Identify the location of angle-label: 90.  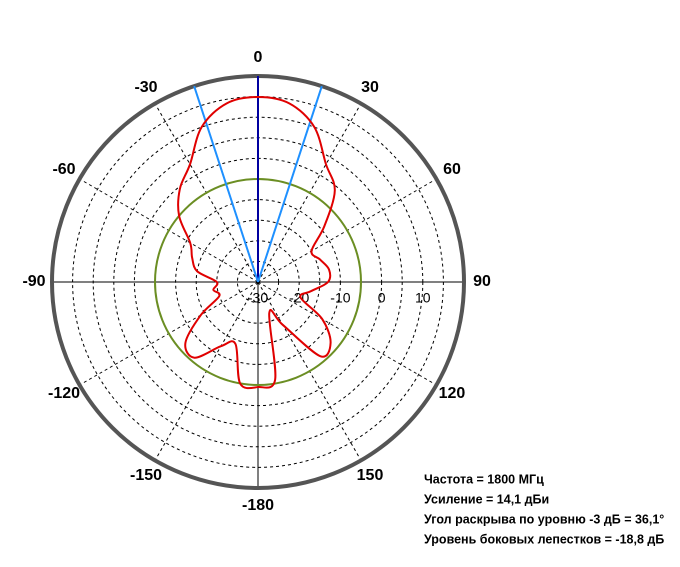
(482, 281).